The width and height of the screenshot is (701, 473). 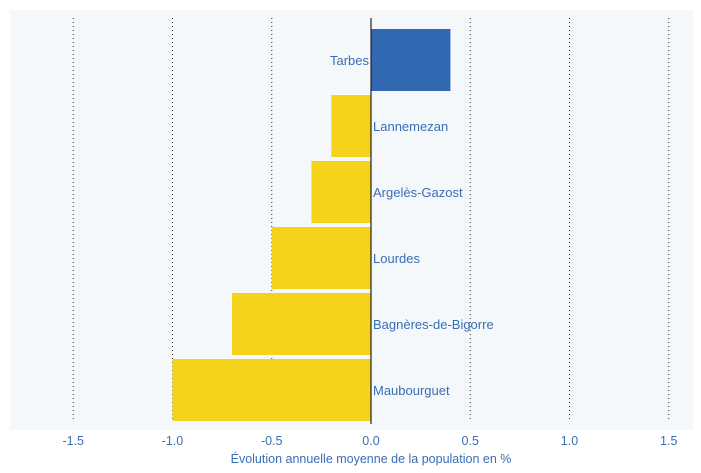 I want to click on x-tick-label: -1.5, so click(x=73, y=441).